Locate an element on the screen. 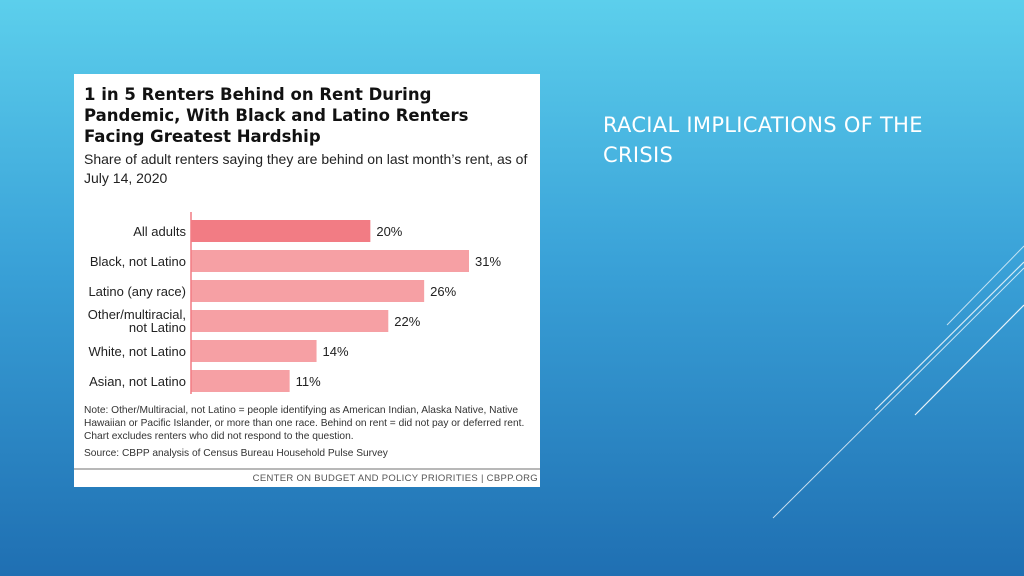  category-label: Asian, not Latino is located at coordinates (137, 381).